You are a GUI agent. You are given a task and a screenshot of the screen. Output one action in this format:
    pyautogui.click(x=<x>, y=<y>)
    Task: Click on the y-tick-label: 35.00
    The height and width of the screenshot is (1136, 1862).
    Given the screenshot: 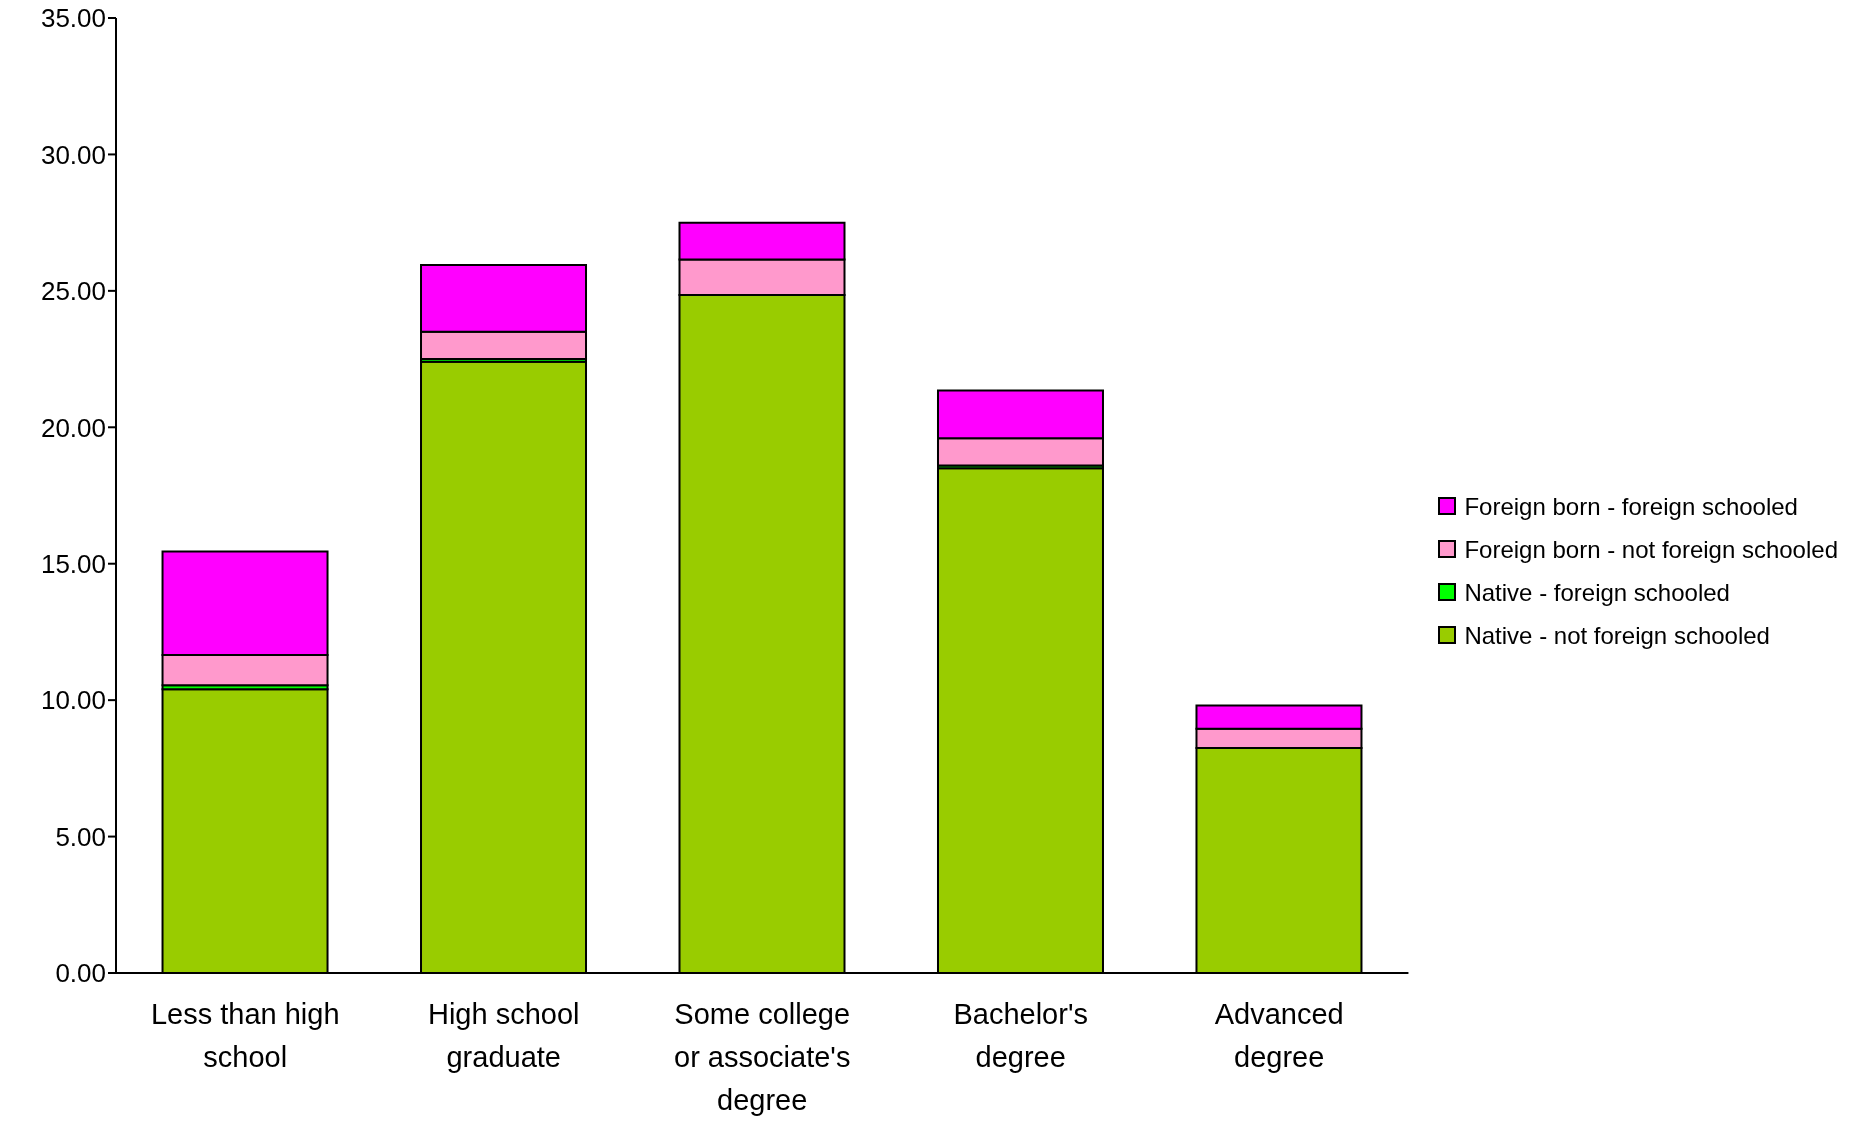 What is the action you would take?
    pyautogui.click(x=73, y=18)
    